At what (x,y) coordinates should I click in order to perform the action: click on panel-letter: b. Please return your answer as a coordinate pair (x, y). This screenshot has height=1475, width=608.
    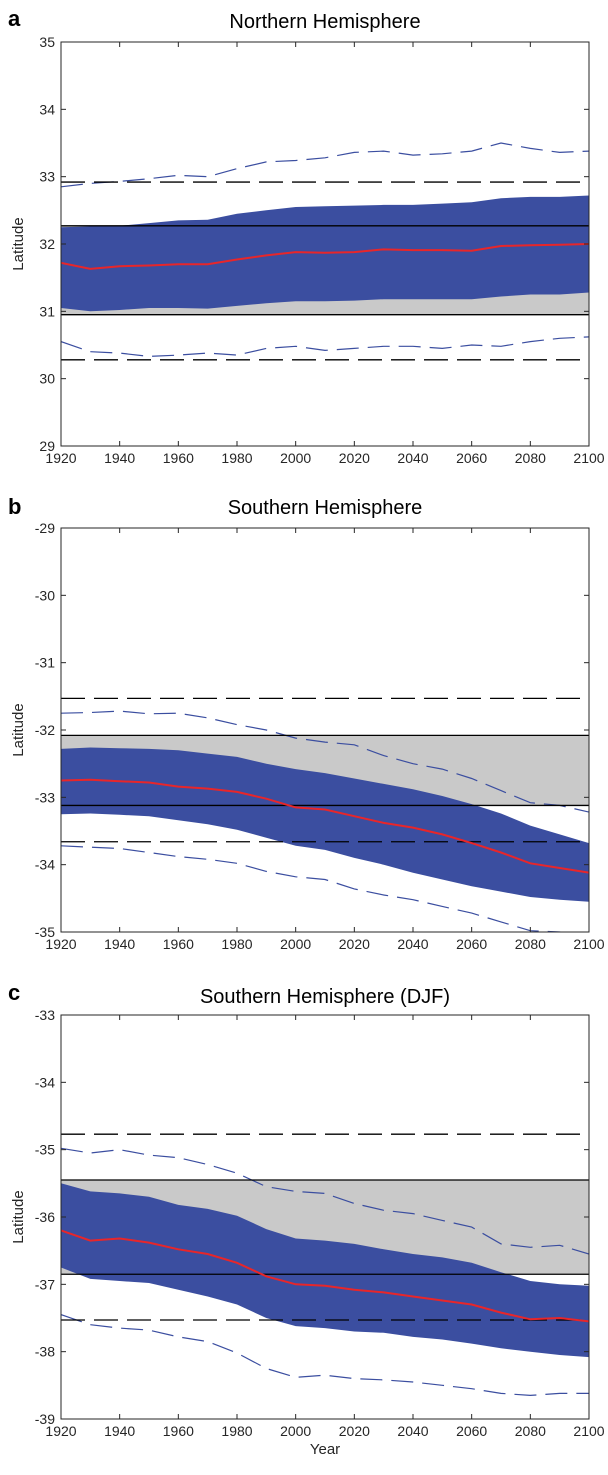
    Looking at the image, I should click on (14, 506).